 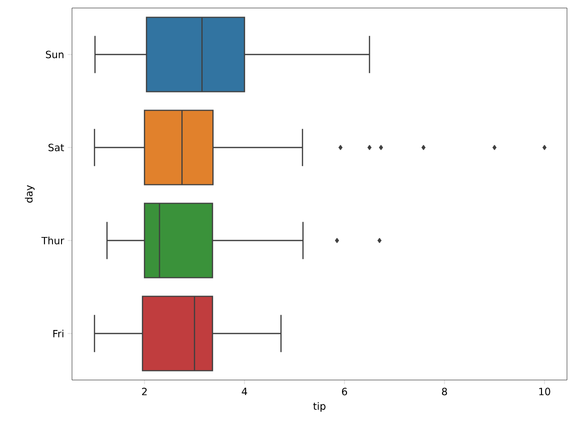 What do you see at coordinates (345, 392) in the screenshot?
I see `x-tick-label: 6` at bounding box center [345, 392].